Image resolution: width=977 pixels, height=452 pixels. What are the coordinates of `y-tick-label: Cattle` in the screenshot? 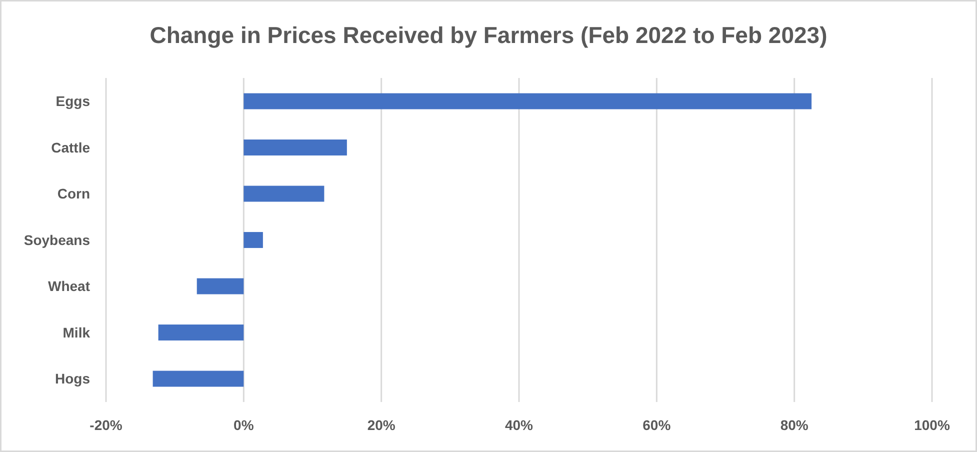 It's located at (70, 147).